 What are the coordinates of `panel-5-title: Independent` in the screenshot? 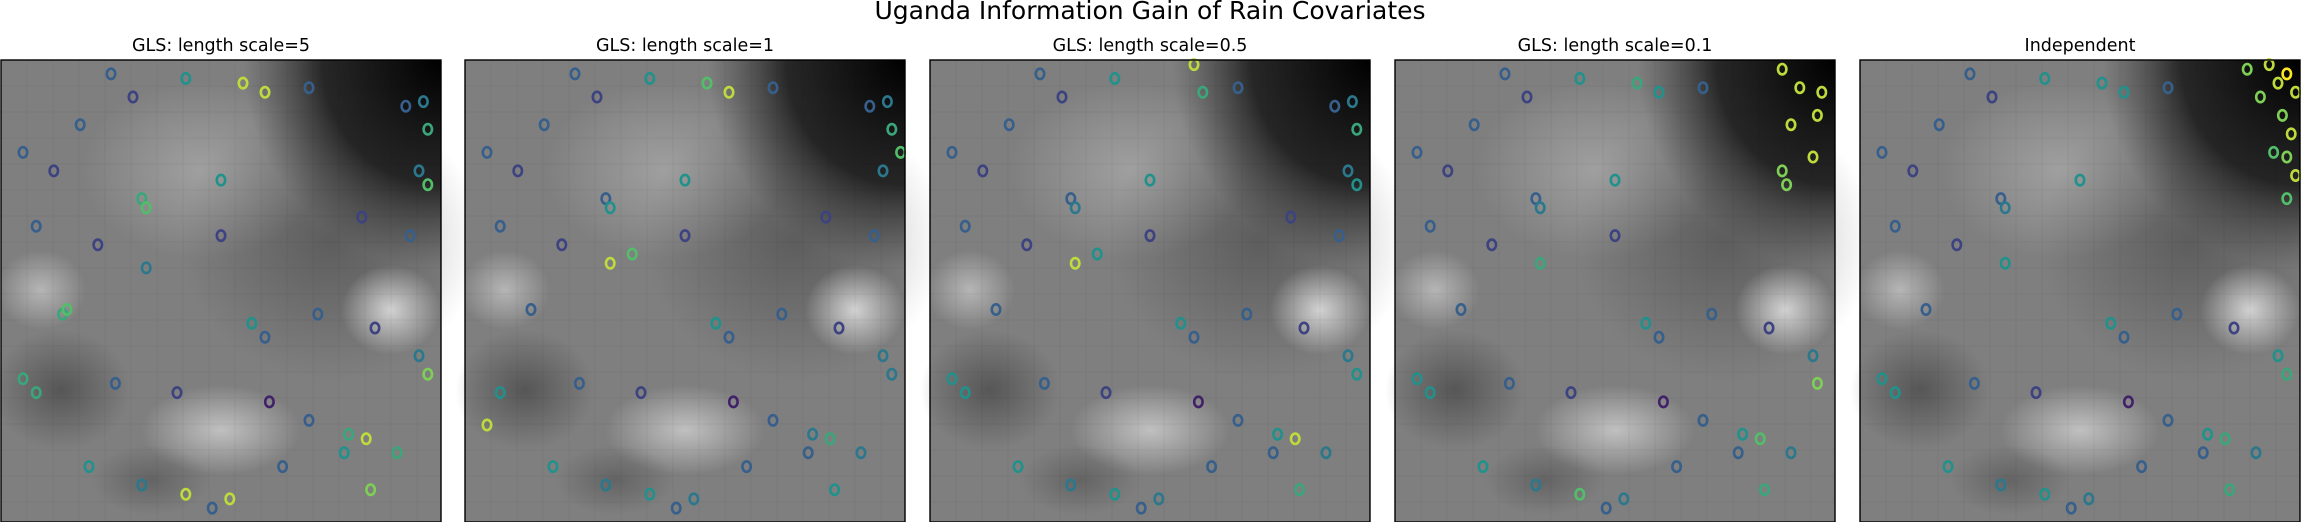 It's located at (2080, 46).